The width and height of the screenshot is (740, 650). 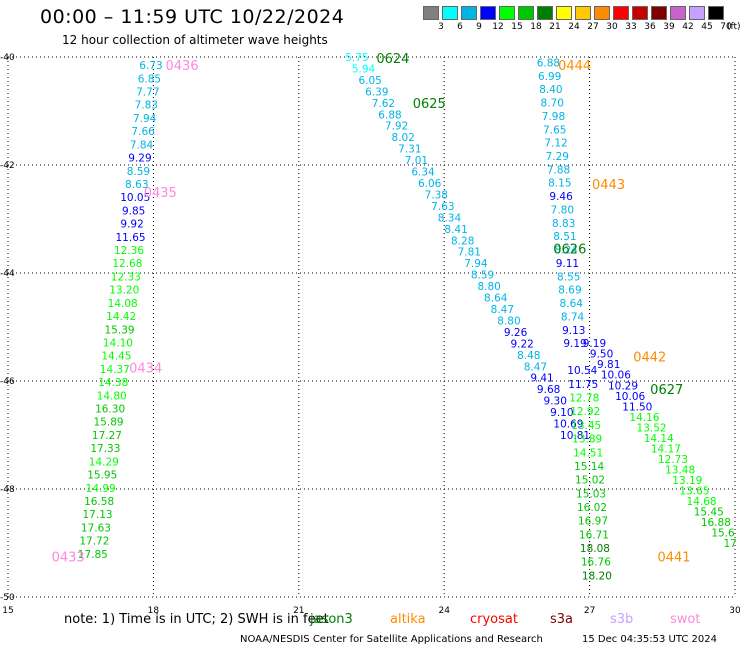 What do you see at coordinates (115, 370) in the screenshot?
I see `swh-value-label: 14.37` at bounding box center [115, 370].